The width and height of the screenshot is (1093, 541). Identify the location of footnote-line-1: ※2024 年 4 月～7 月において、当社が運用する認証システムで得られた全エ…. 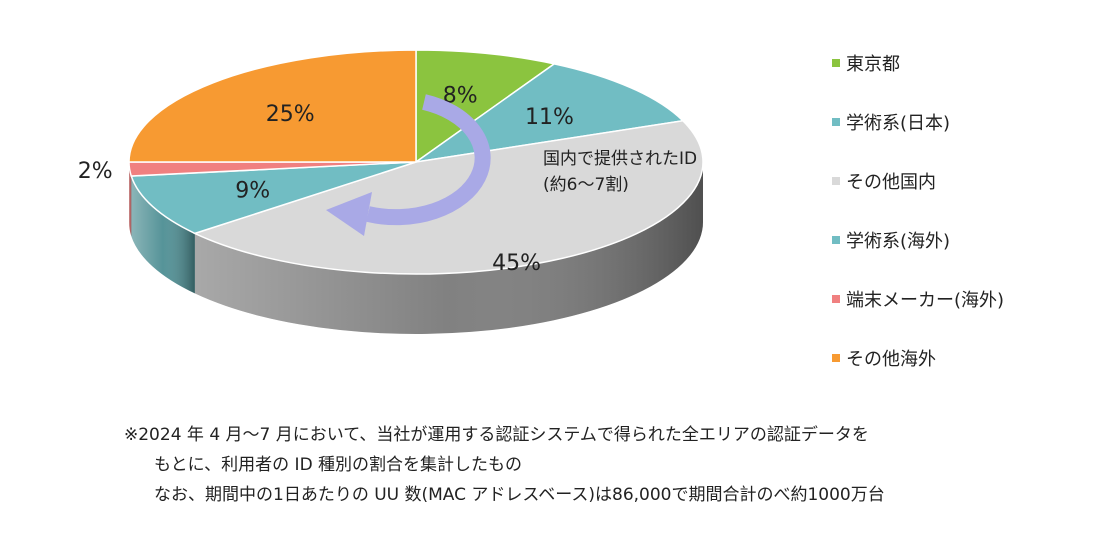
(496, 435).